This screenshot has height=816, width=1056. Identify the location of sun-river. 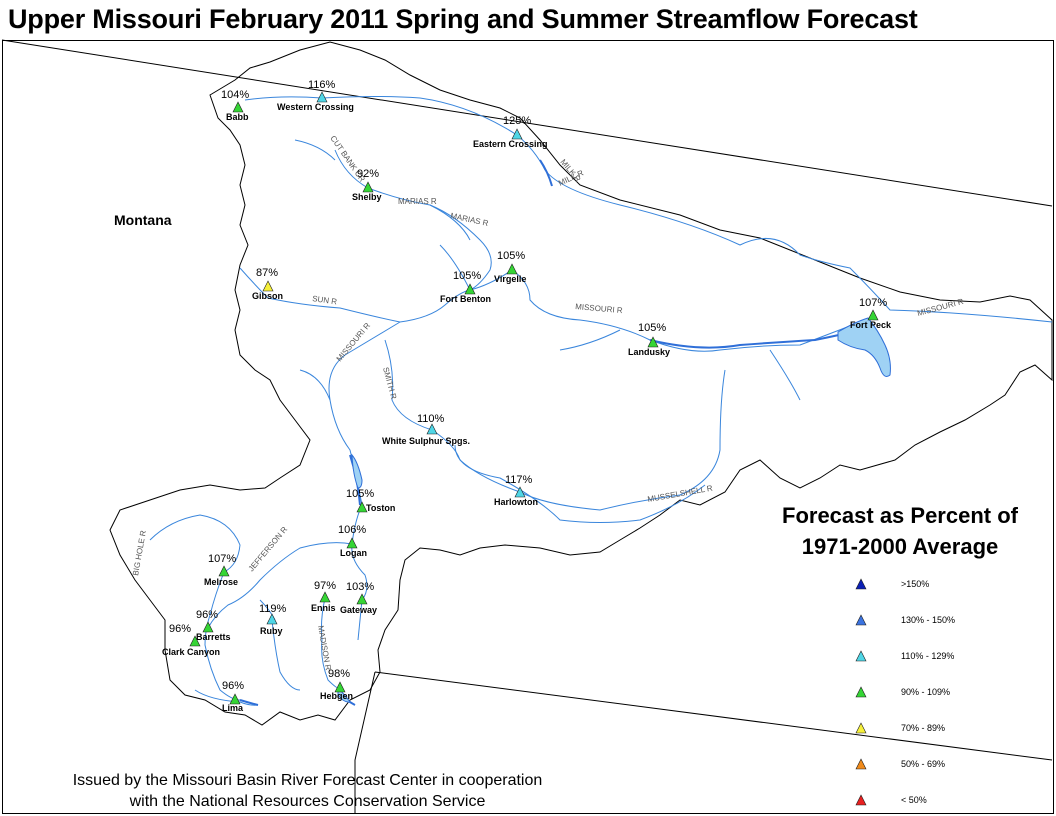
(355, 295).